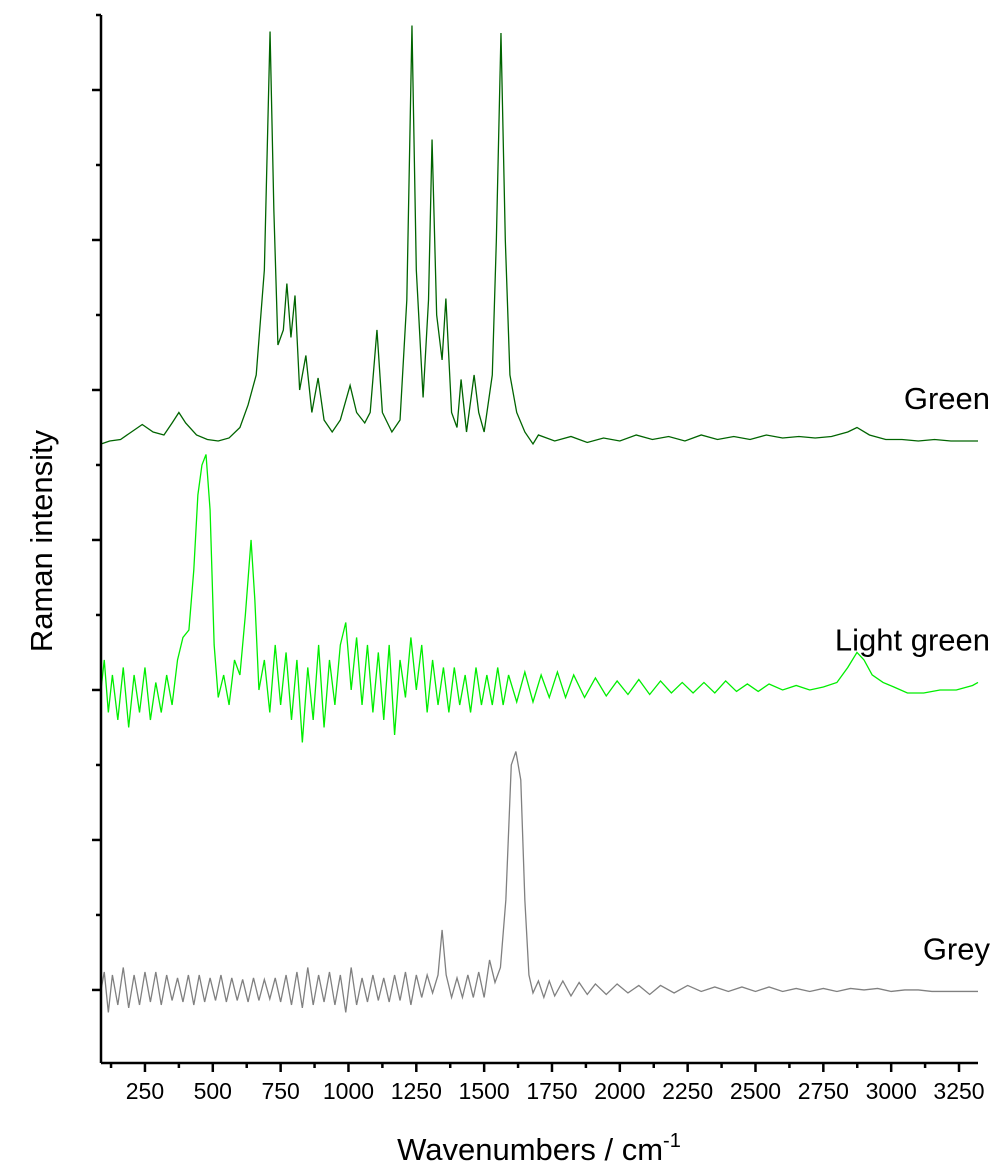 Image resolution: width=992 pixels, height=1174 pixels. What do you see at coordinates (958, 1091) in the screenshot?
I see `x-tick-label: 3250` at bounding box center [958, 1091].